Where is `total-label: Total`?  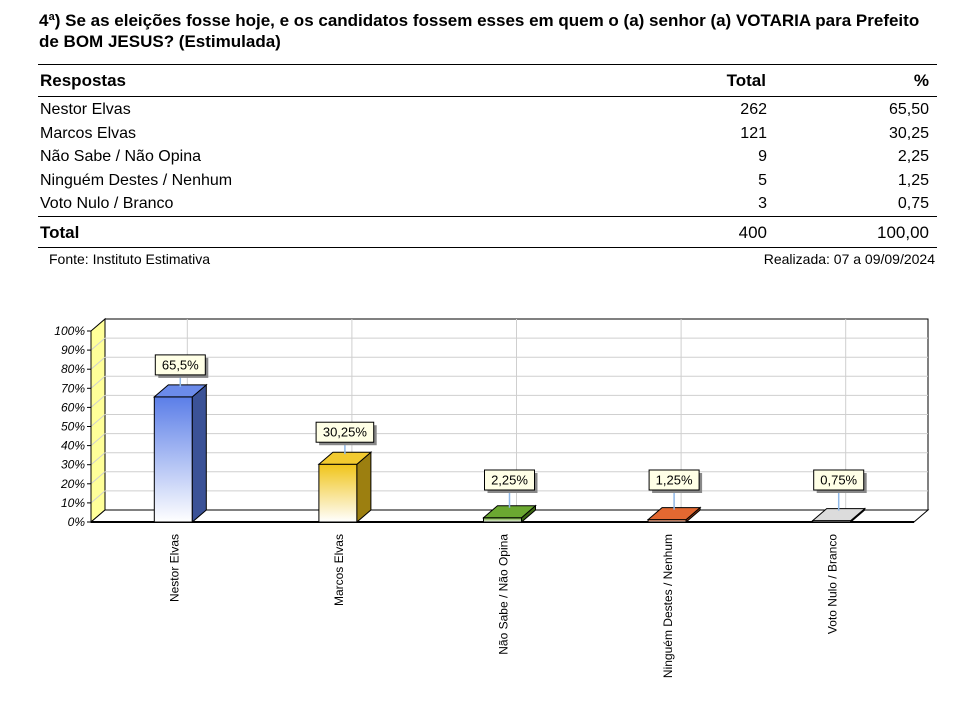 total-label: Total is located at coordinates (60, 232).